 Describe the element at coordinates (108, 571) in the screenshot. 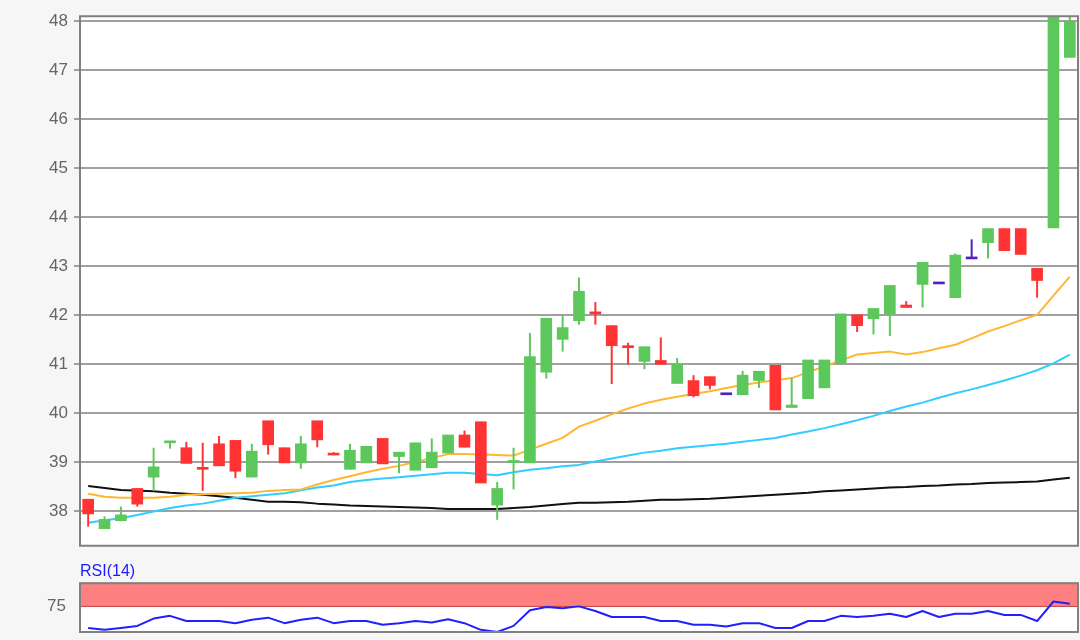

I see `chart-title: RSI(14)` at that location.